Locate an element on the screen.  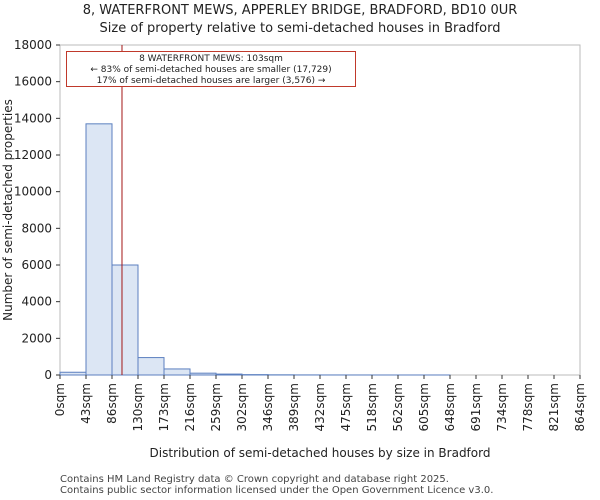
x-tick-label: 43sqm is located at coordinates (86, 403).